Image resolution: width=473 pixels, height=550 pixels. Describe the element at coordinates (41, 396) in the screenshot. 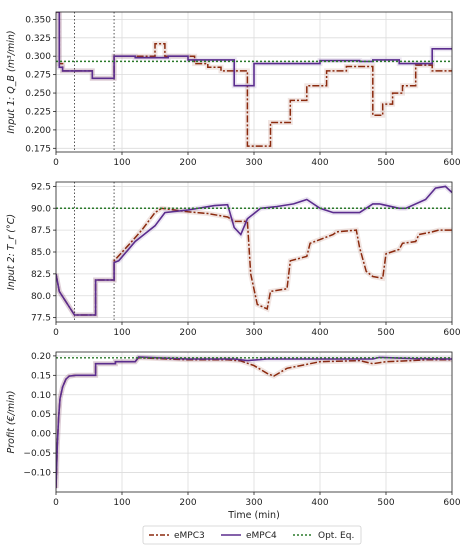

I see `y-tick-label: 0.10` at that location.